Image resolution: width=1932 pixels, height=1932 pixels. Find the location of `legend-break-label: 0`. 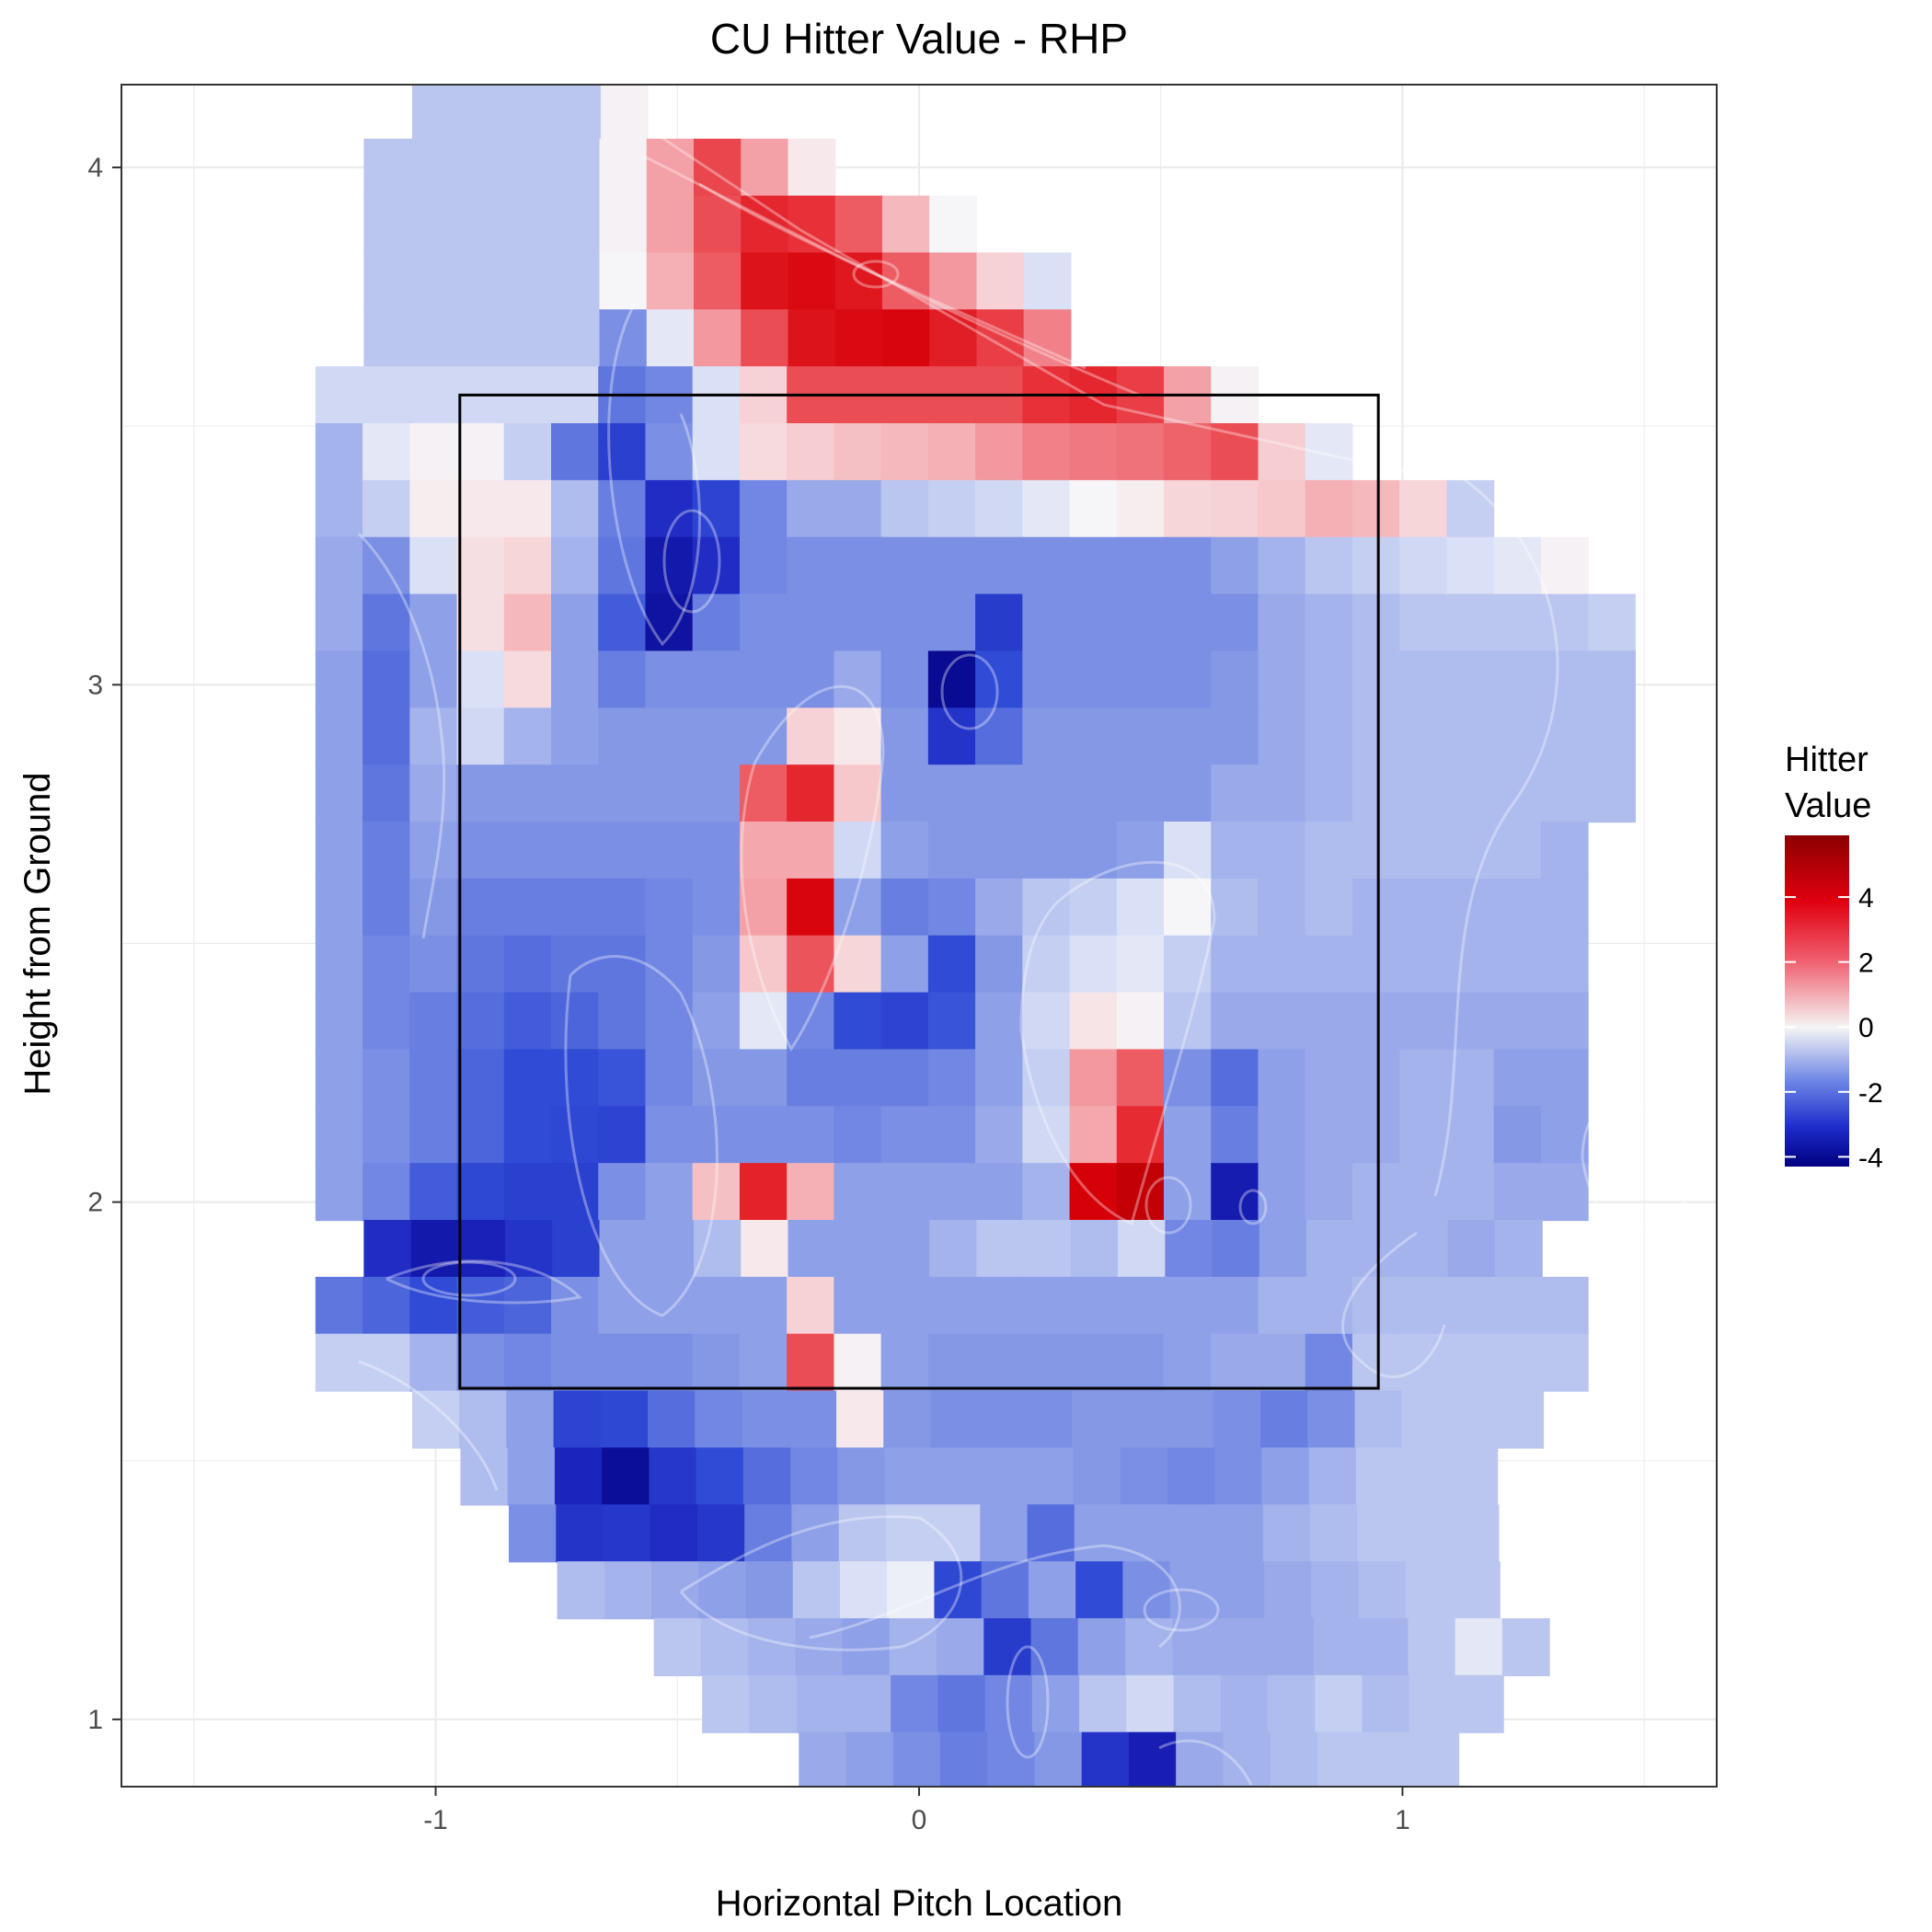

legend-break-label: 0 is located at coordinates (1866, 1028).